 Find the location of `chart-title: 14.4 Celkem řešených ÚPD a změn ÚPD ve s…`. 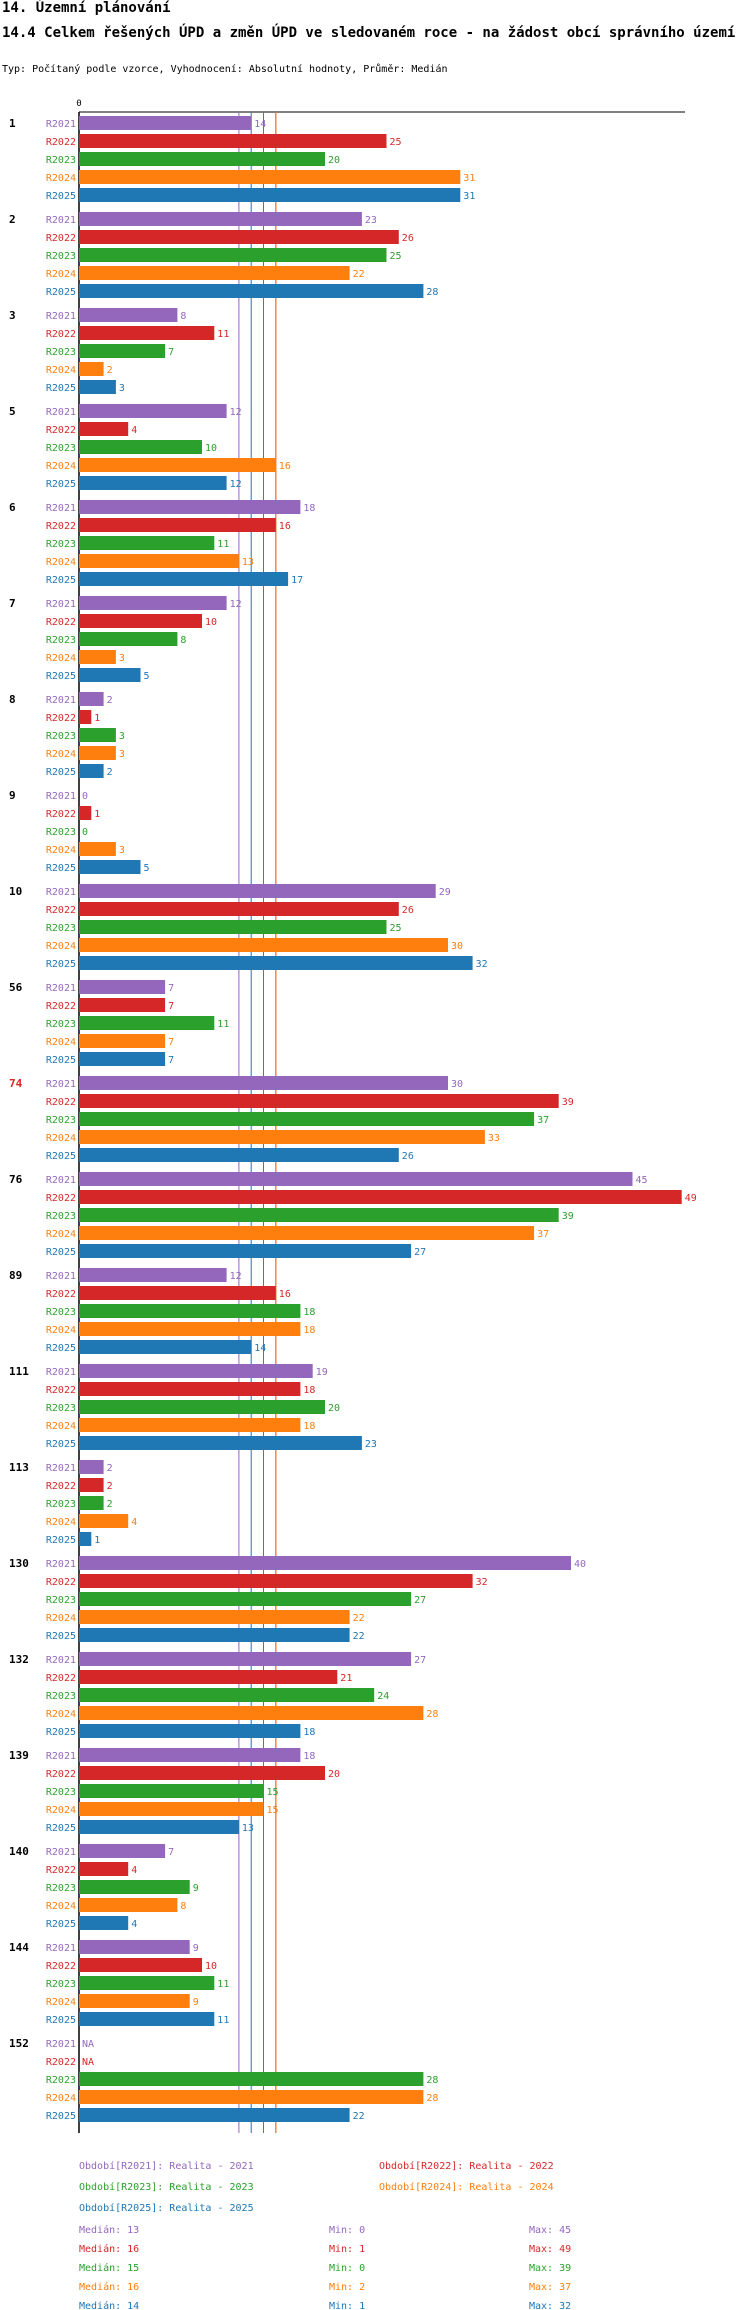

chart-title: 14.4 Celkem řešených ÚPD a změn ÚPD ve s… is located at coordinates (369, 33).